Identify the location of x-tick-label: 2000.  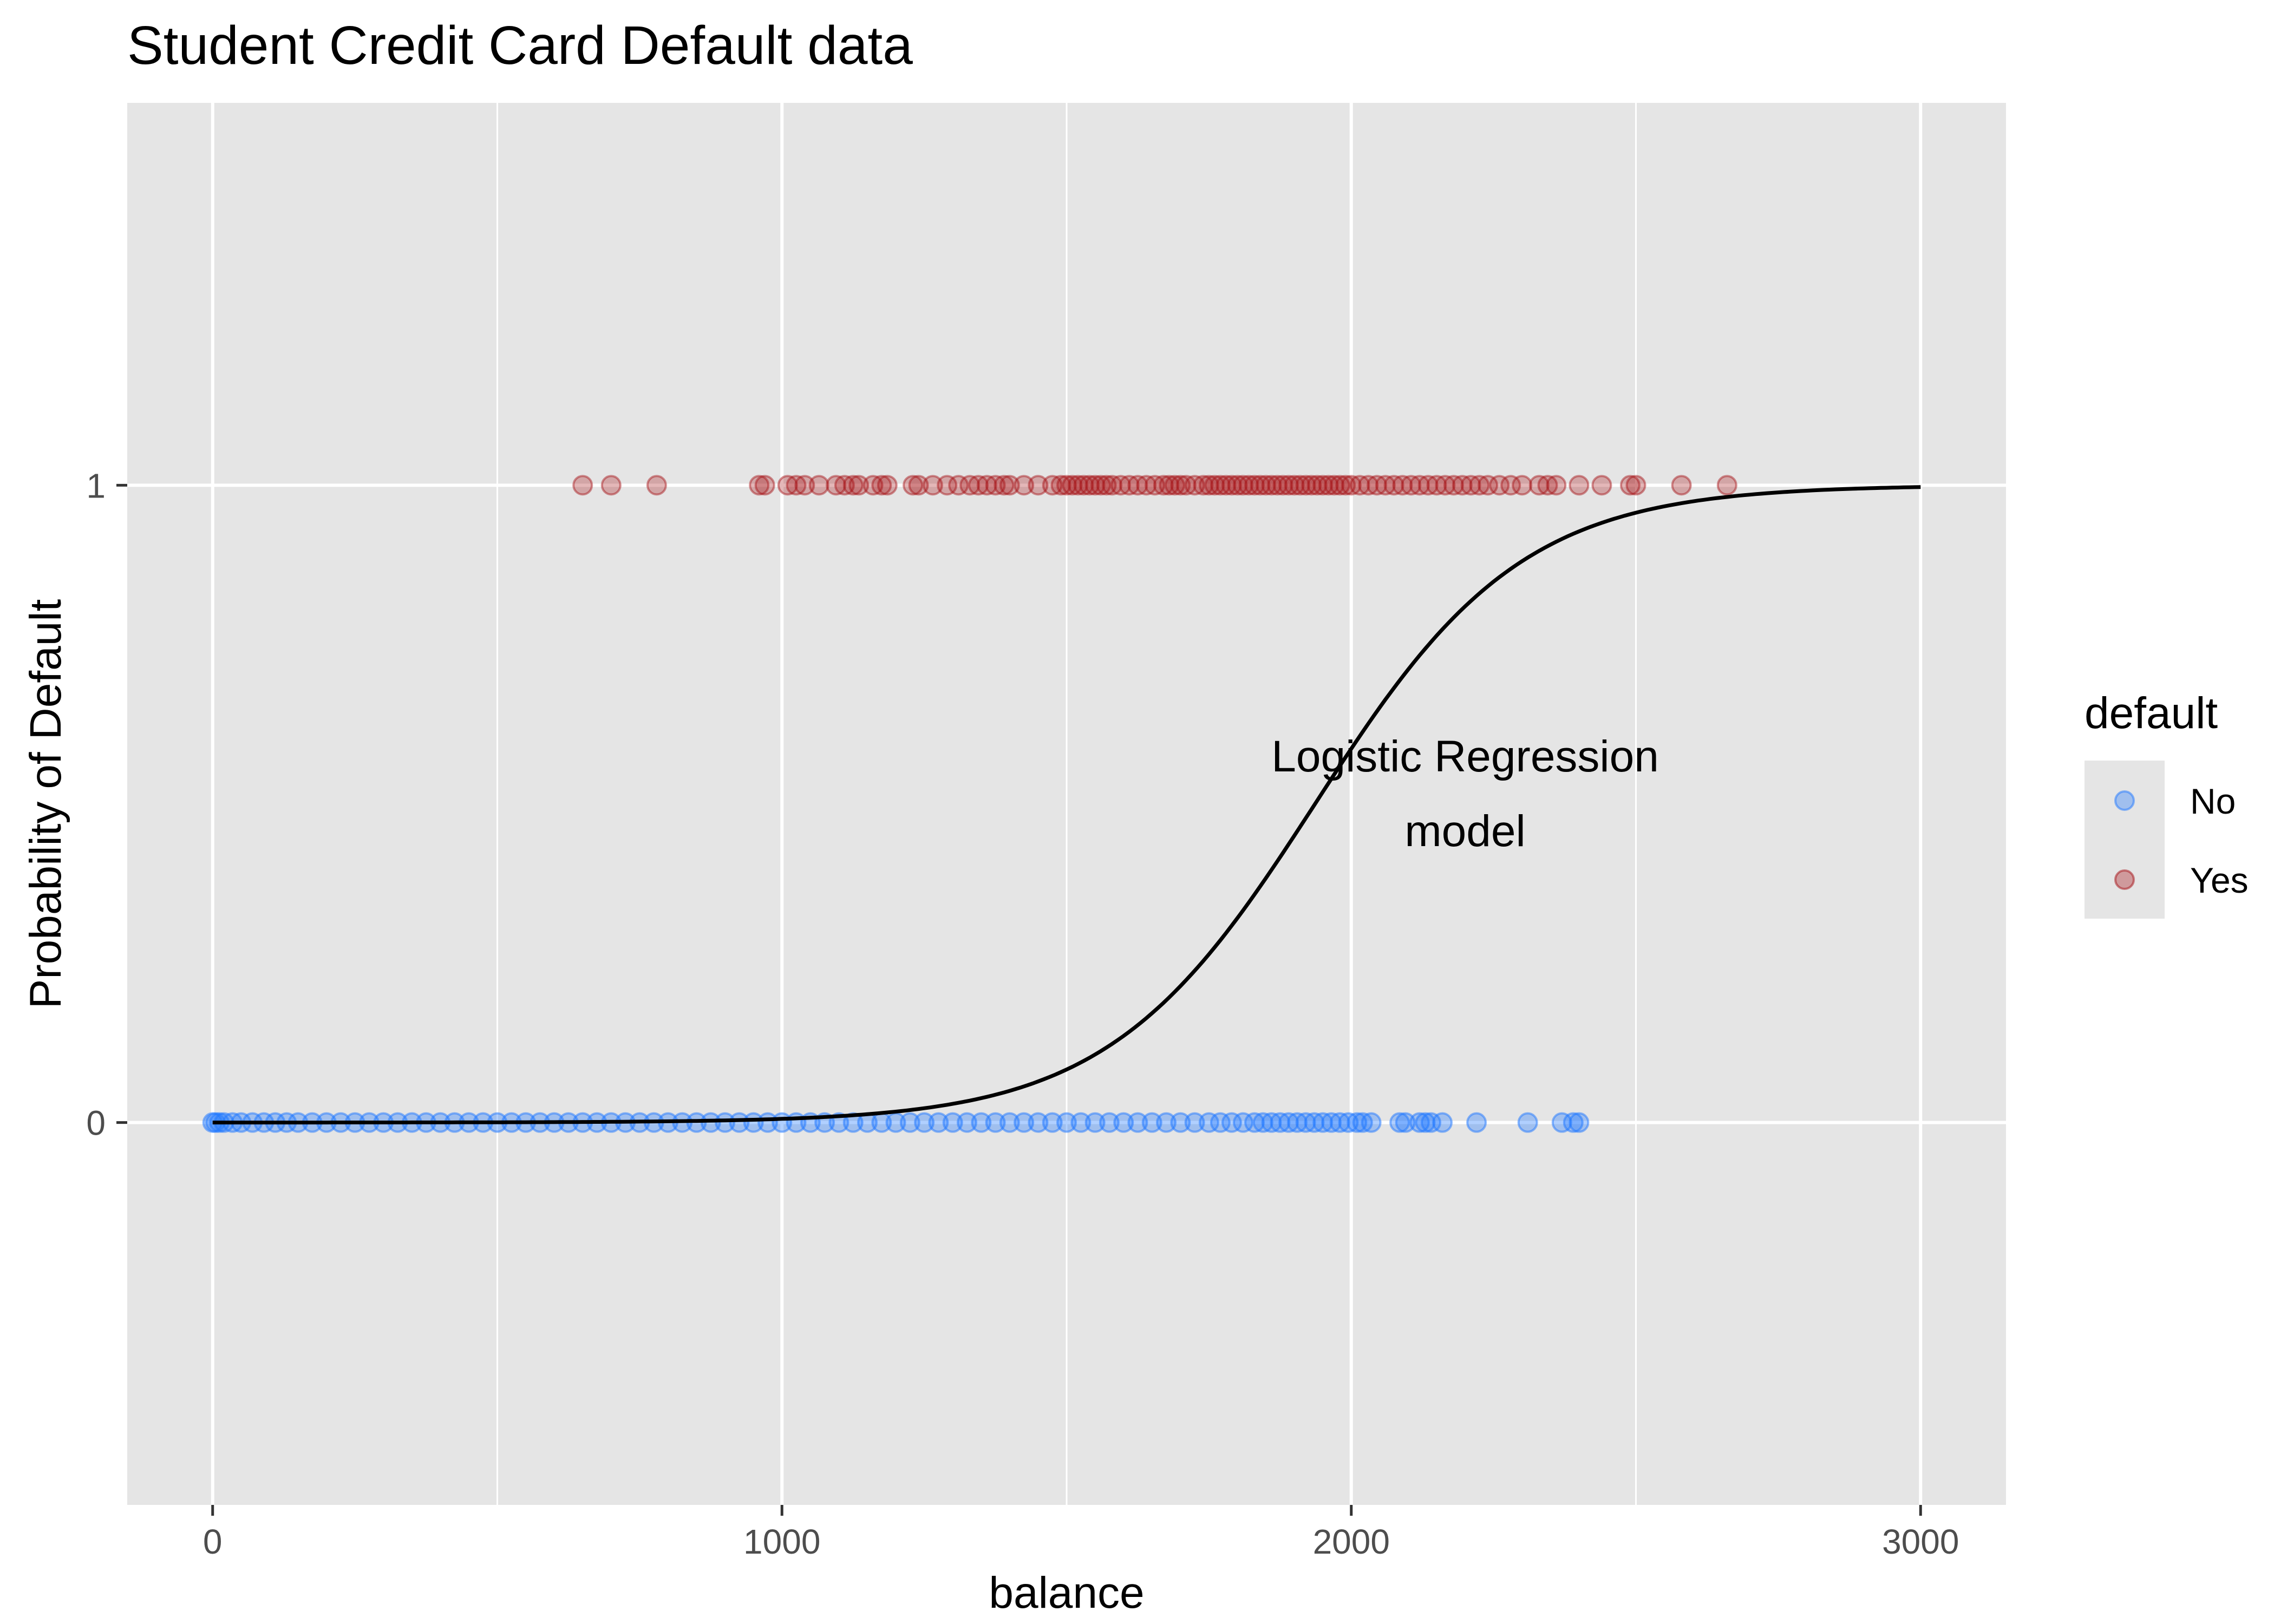
(1352, 1541).